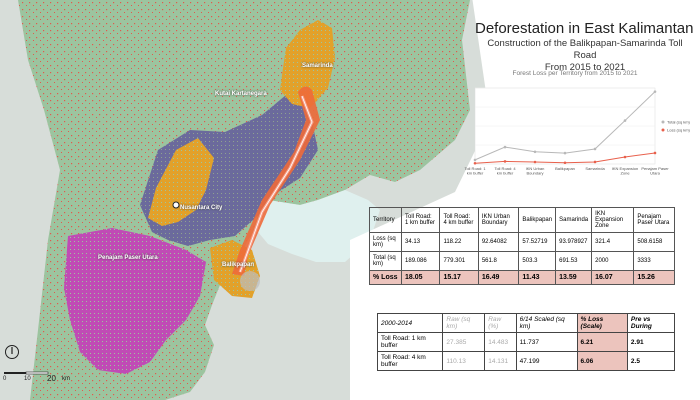 Image resolution: width=700 pixels, height=400 pixels. I want to click on table-cell: 503.3, so click(537, 261).